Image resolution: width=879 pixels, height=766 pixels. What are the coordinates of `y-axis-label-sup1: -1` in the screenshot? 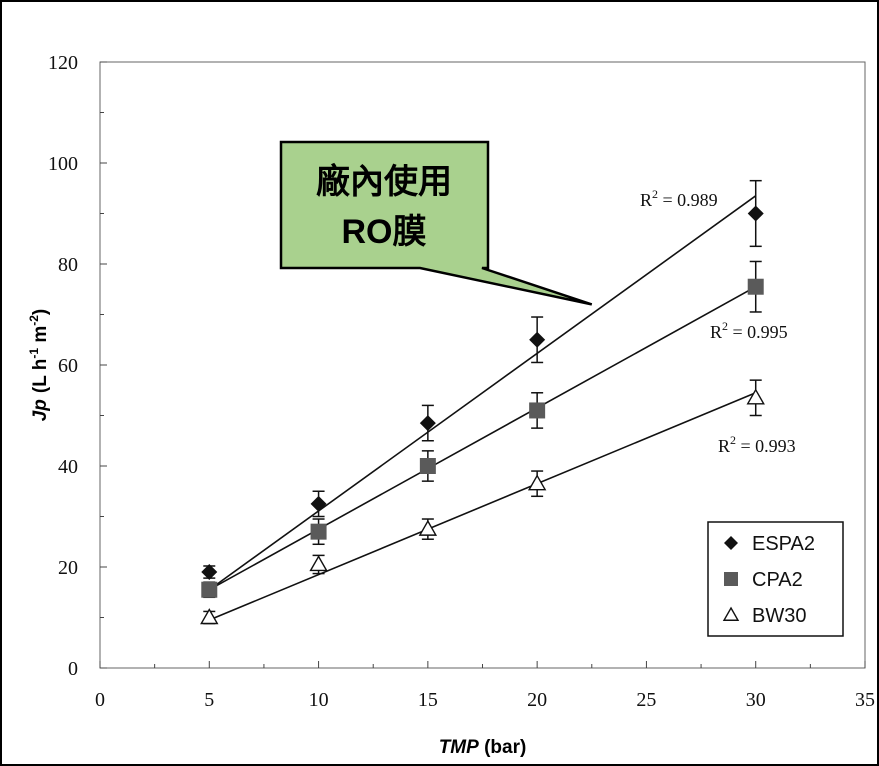 It's located at (34, 353).